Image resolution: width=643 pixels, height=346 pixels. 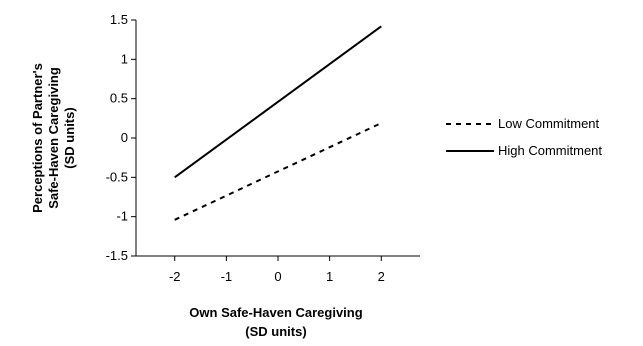 I want to click on legend-item-low-commitment: Low Commitment, so click(x=523, y=123).